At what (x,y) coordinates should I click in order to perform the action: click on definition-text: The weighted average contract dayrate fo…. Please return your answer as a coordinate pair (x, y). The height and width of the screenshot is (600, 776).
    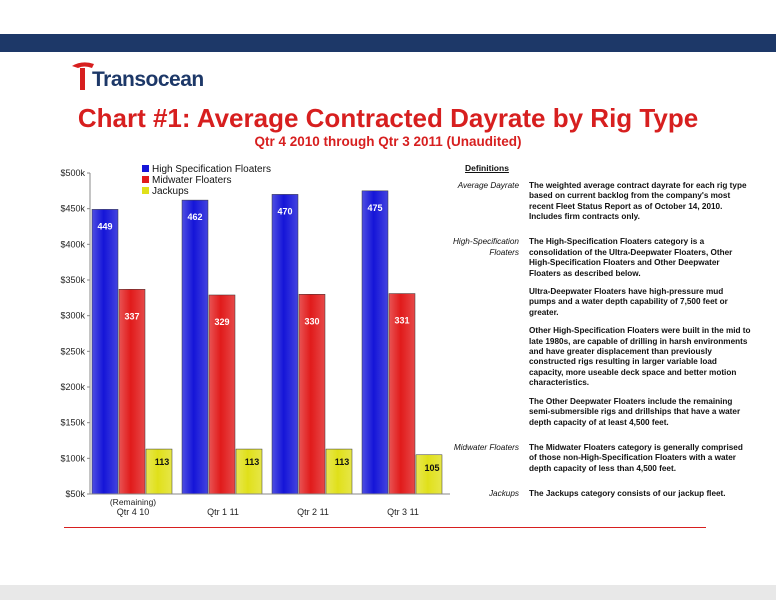
    Looking at the image, I should click on (640, 206).